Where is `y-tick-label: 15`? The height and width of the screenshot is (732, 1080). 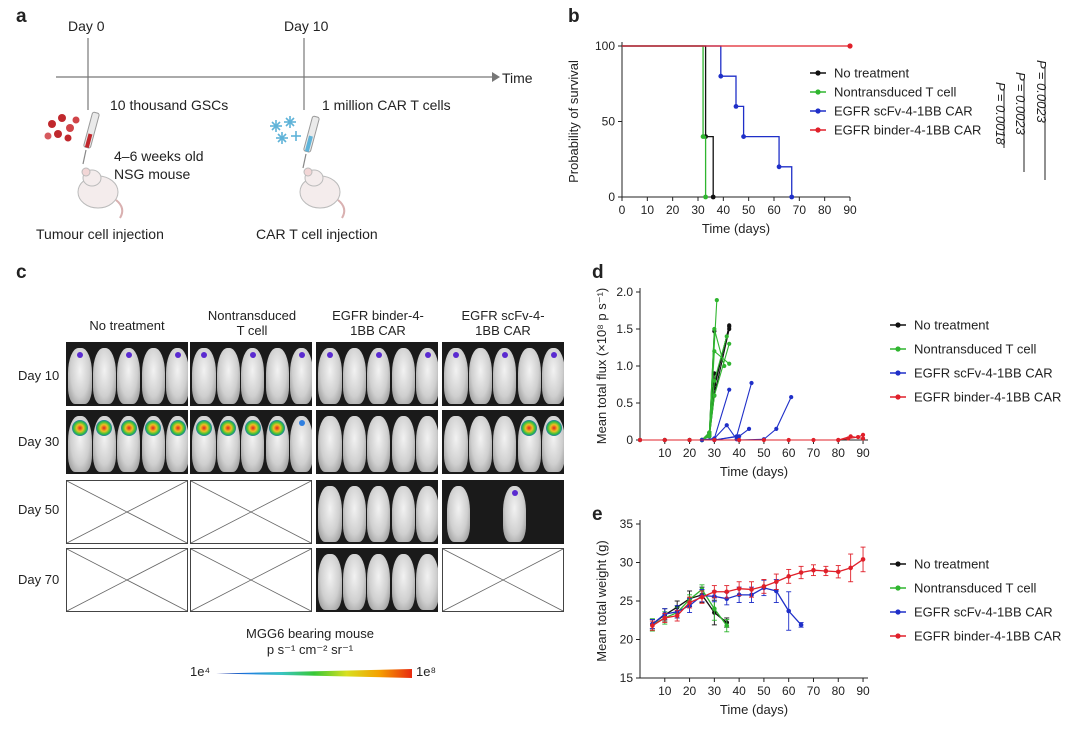
y-tick-label: 15 is located at coordinates (627, 678).